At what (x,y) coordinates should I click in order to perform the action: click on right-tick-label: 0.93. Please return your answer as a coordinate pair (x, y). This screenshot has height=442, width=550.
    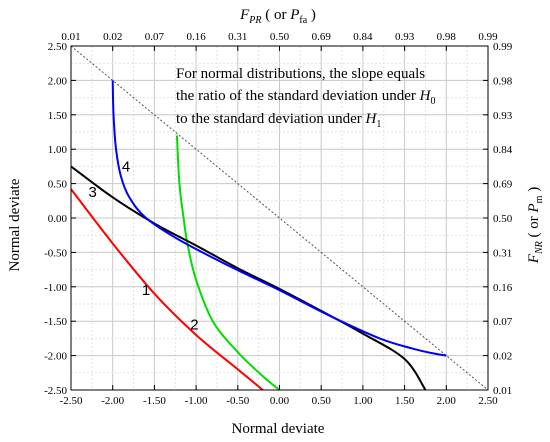
    Looking at the image, I should click on (503, 116).